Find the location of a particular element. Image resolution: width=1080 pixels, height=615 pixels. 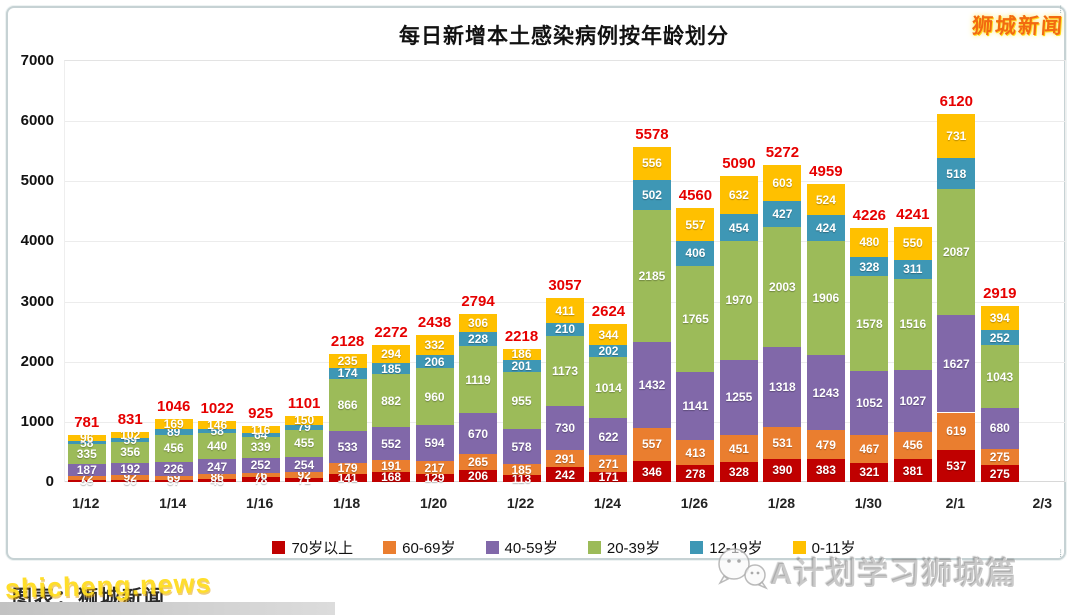

bar-segment-age-12-19: 406 is located at coordinates (695, 253).